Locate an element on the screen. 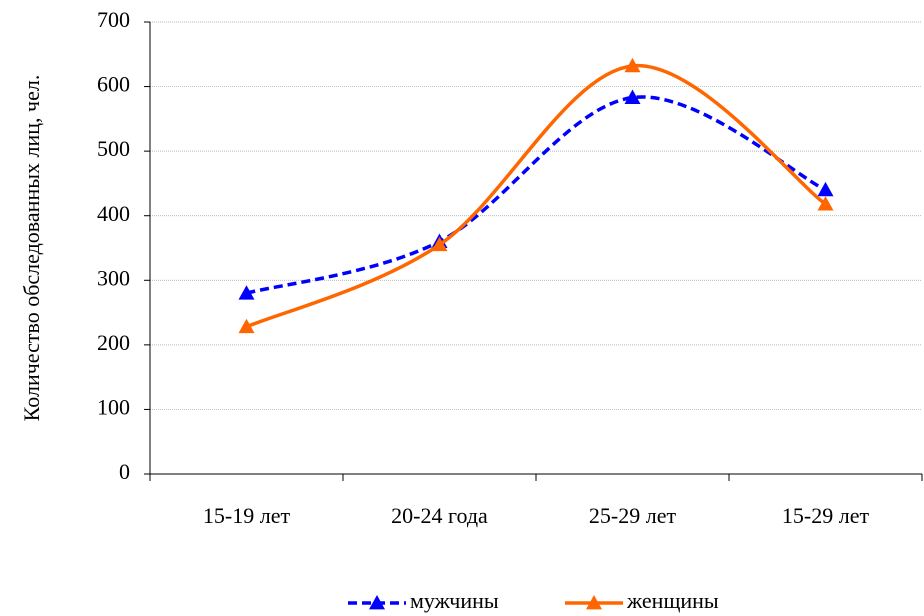 The height and width of the screenshot is (616, 924). legend-label: мужчины is located at coordinates (454, 600).